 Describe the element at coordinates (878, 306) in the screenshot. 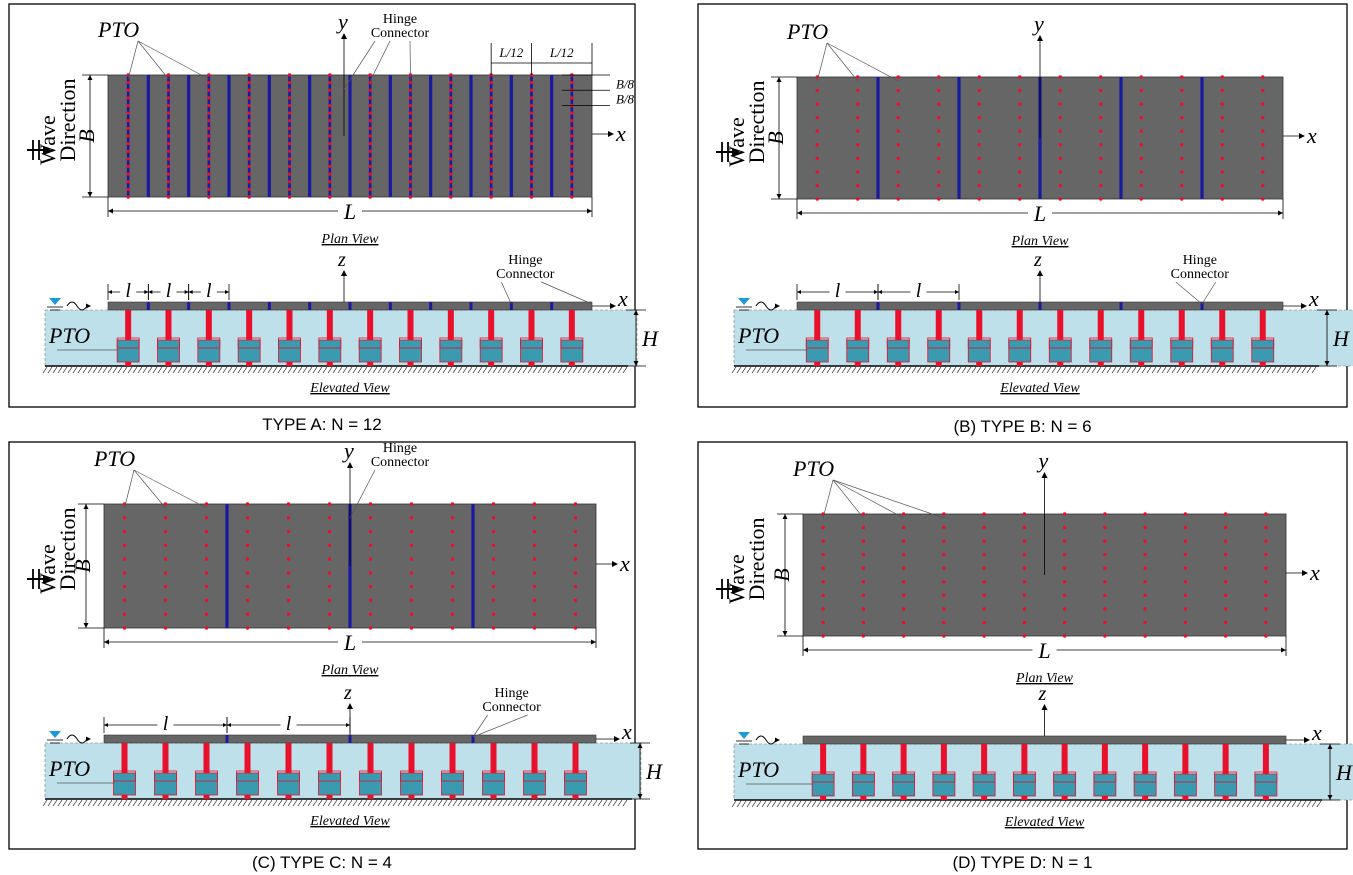

I see `hinge-block` at that location.